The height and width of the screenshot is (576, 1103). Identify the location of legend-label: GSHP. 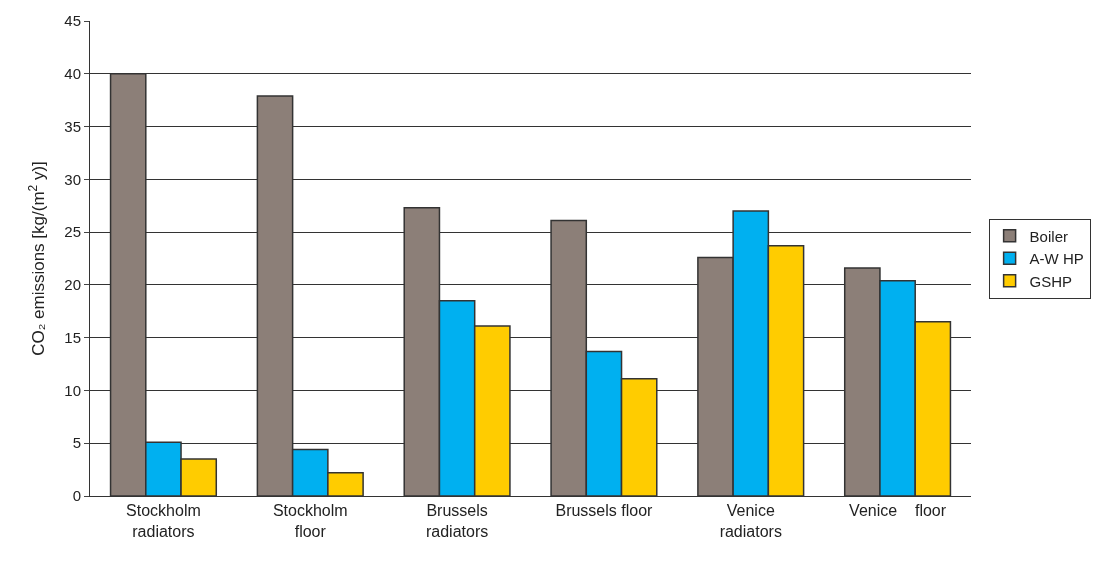
(1051, 281).